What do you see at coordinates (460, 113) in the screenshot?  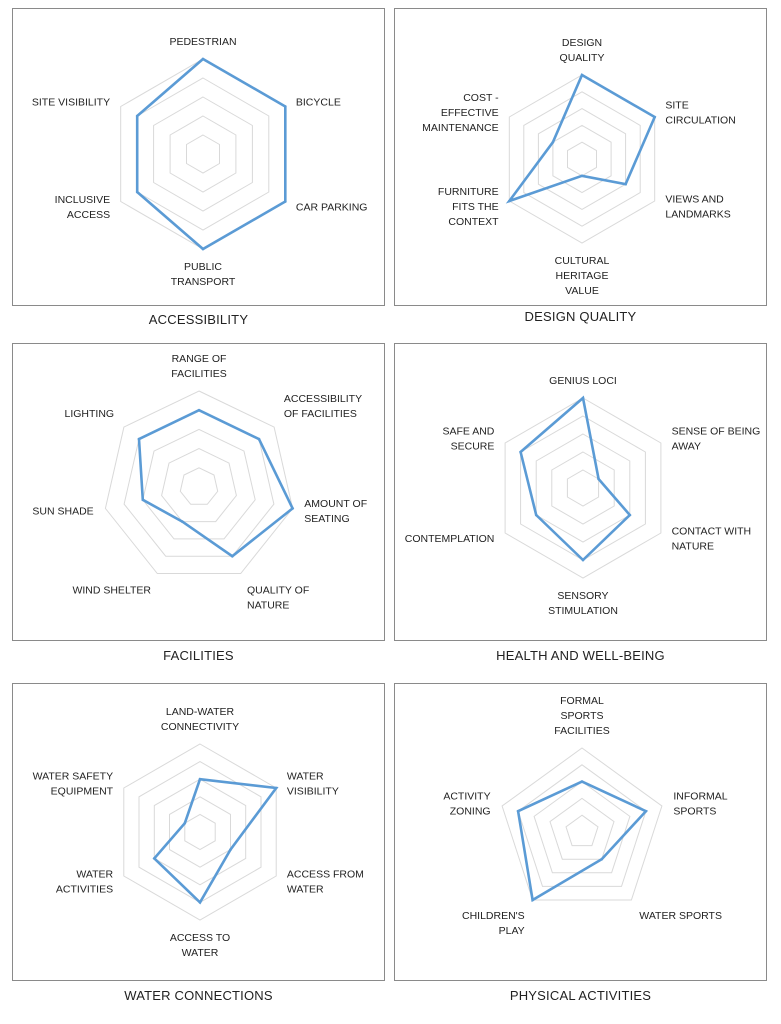 I see `axis-label-cost-effective-maintenance: COST -EFFECTIVE MAINTENANCE` at bounding box center [460, 113].